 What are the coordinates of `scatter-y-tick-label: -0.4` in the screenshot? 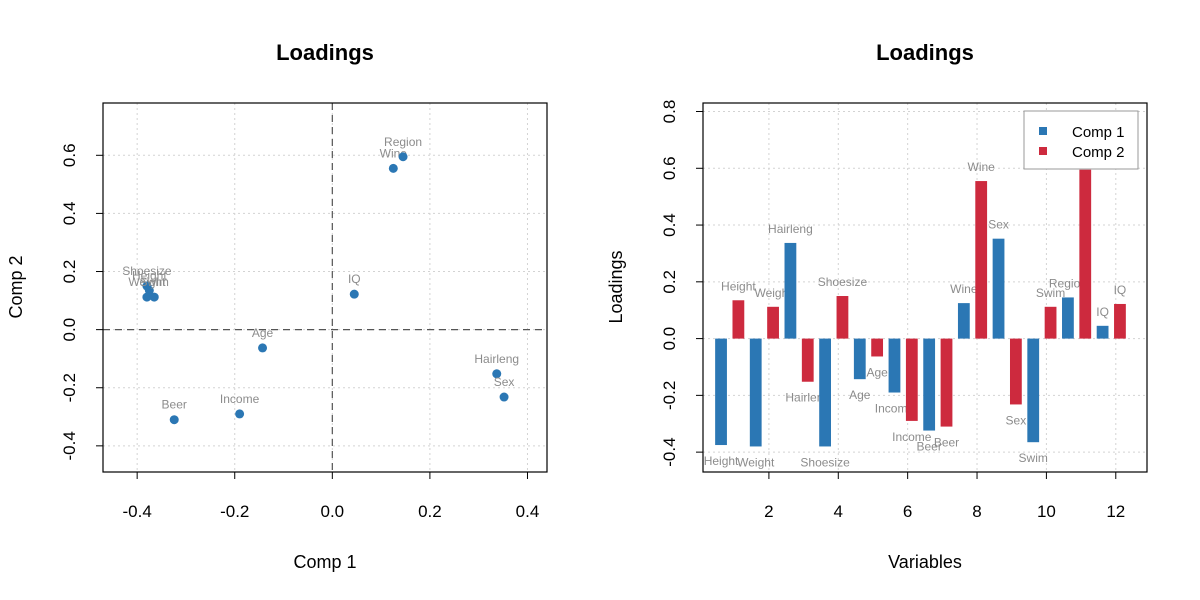 It's located at (69, 445).